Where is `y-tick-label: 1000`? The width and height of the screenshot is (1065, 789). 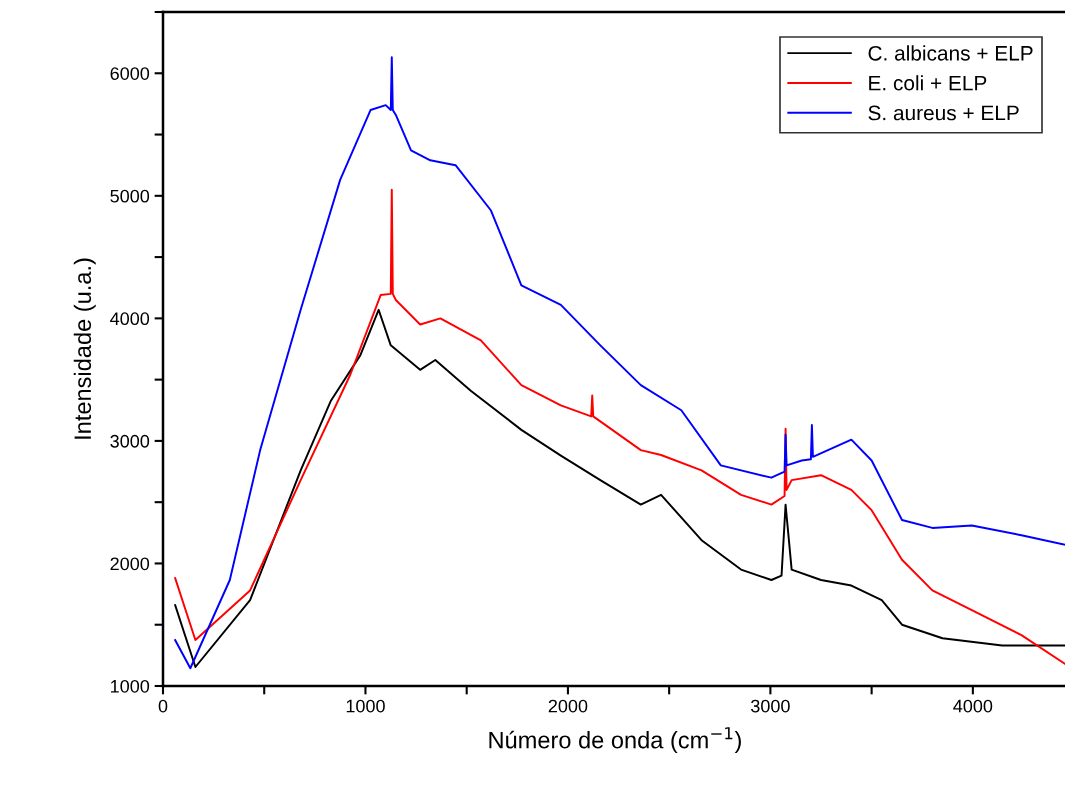 y-tick-label: 1000 is located at coordinates (130, 686).